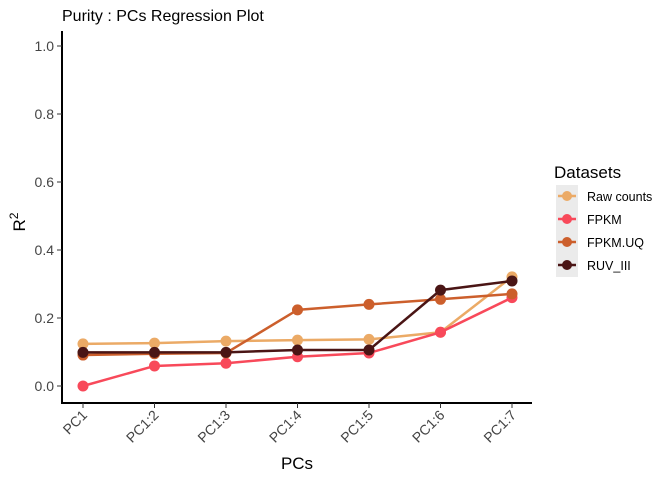  Describe the element at coordinates (619, 197) in the screenshot. I see `legend-label: Raw counts` at that location.